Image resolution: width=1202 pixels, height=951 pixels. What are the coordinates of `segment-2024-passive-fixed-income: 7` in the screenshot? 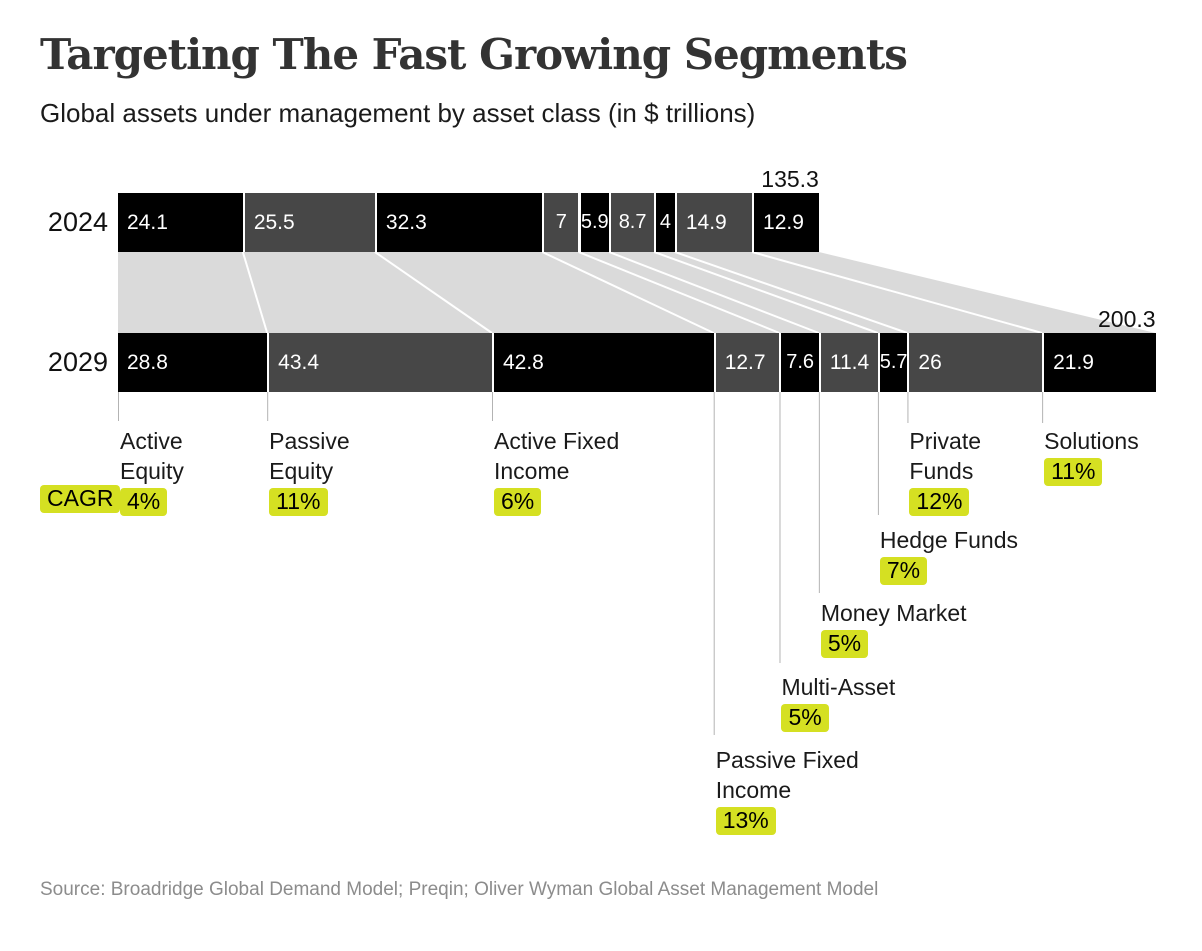 It's located at (560, 222).